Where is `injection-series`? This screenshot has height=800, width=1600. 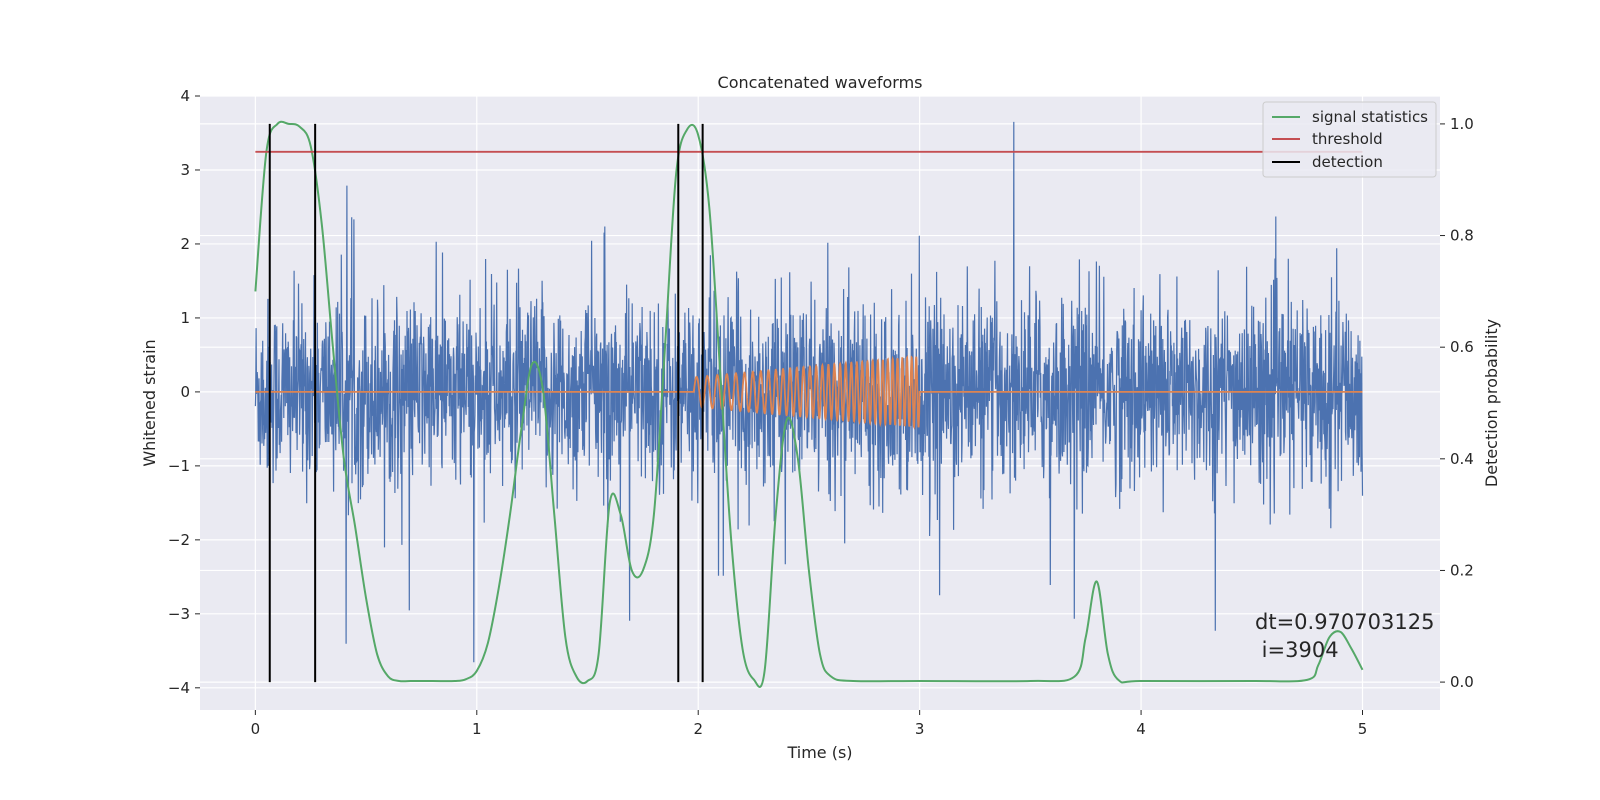 injection-series is located at coordinates (809, 392).